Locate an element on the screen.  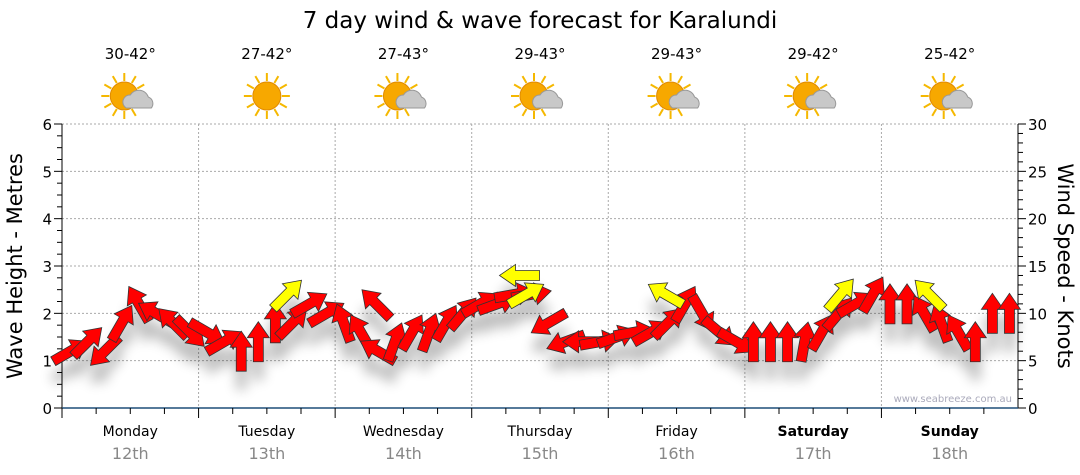
y-tick-left: 6 is located at coordinates (47, 125).